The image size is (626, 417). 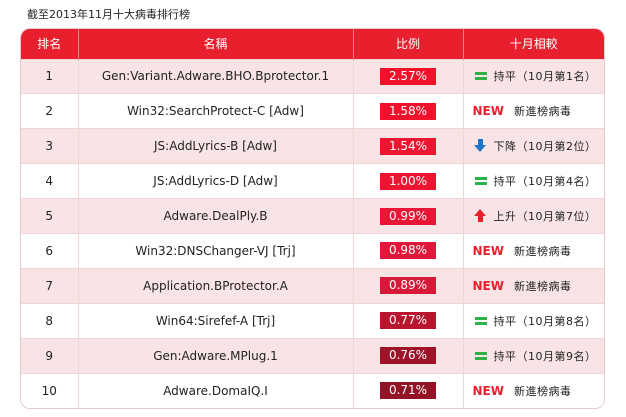 I want to click on ratio-cell: 0.77%, so click(x=407, y=320).